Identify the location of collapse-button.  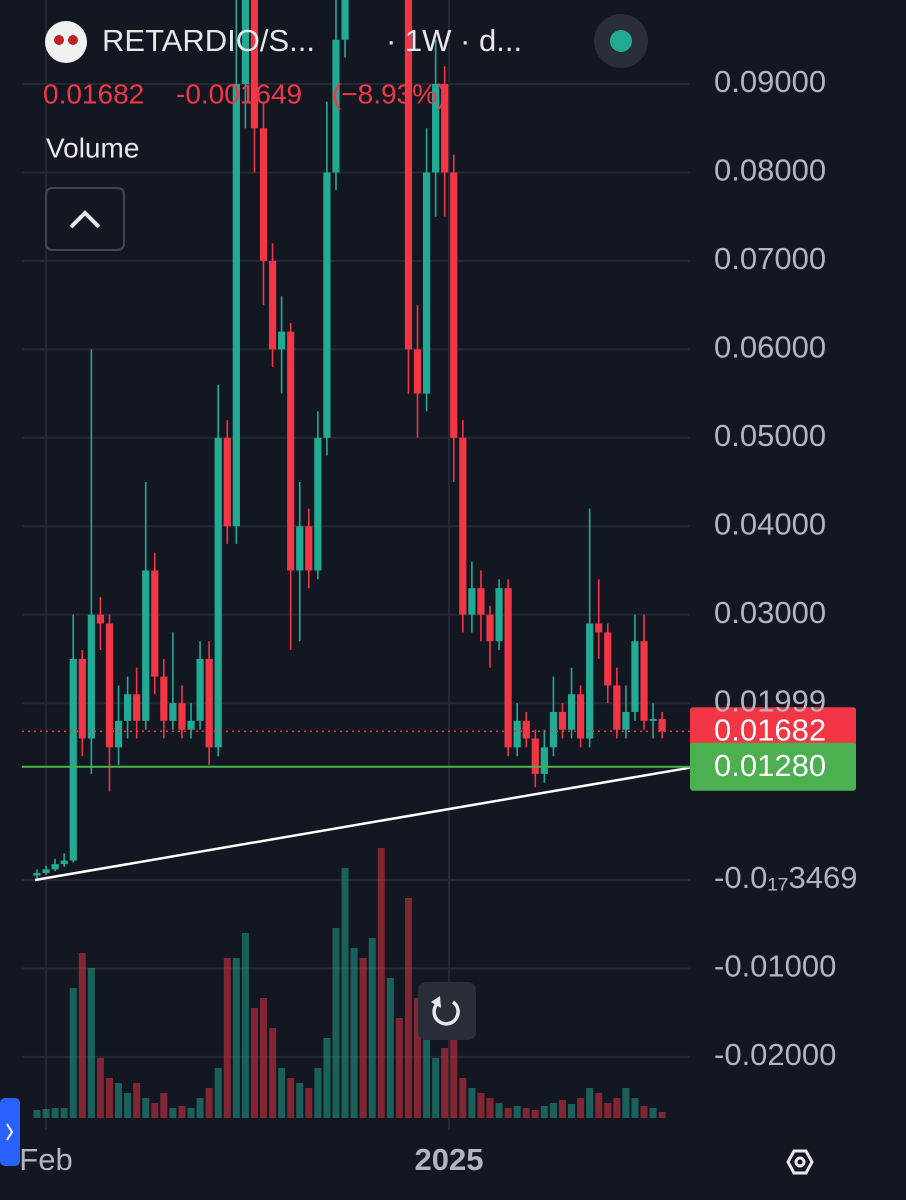
(85, 219).